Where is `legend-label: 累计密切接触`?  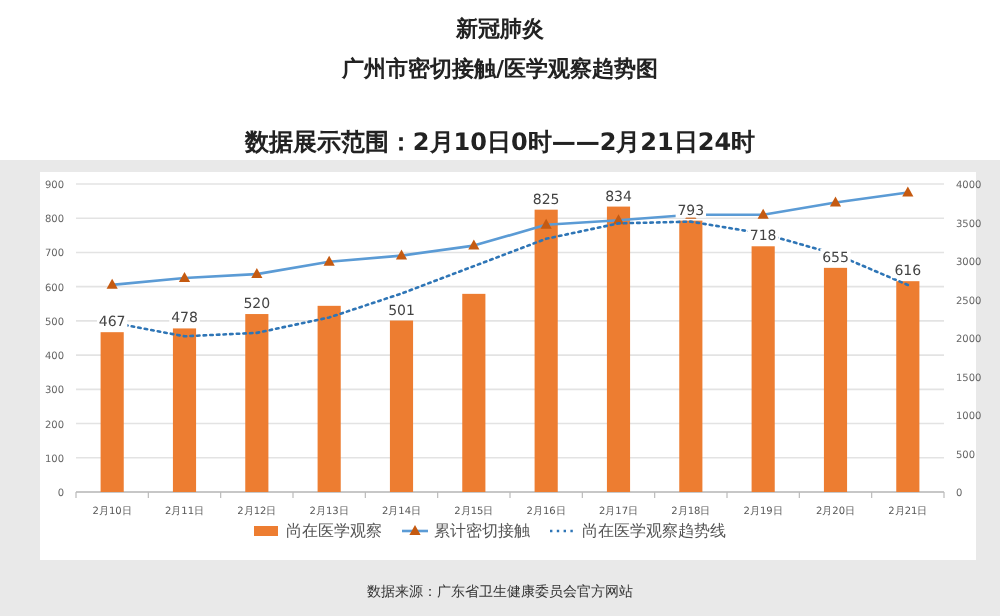
legend-label: 累计密切接触 is located at coordinates (482, 531).